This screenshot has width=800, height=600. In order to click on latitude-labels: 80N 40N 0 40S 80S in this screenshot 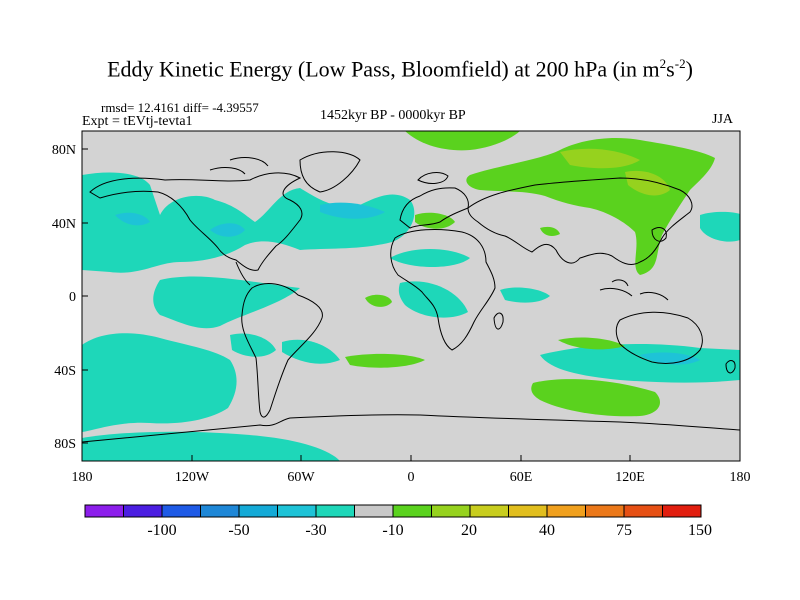, I will do `click(64, 297)`.